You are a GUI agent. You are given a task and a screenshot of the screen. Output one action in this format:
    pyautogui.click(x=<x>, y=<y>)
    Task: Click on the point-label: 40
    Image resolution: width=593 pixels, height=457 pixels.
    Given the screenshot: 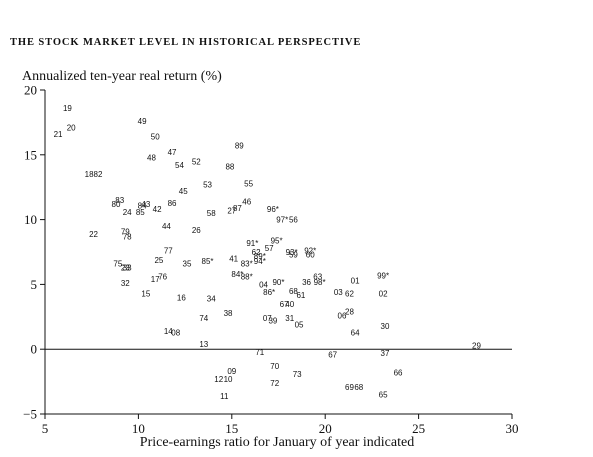 What is the action you would take?
    pyautogui.click(x=289, y=304)
    